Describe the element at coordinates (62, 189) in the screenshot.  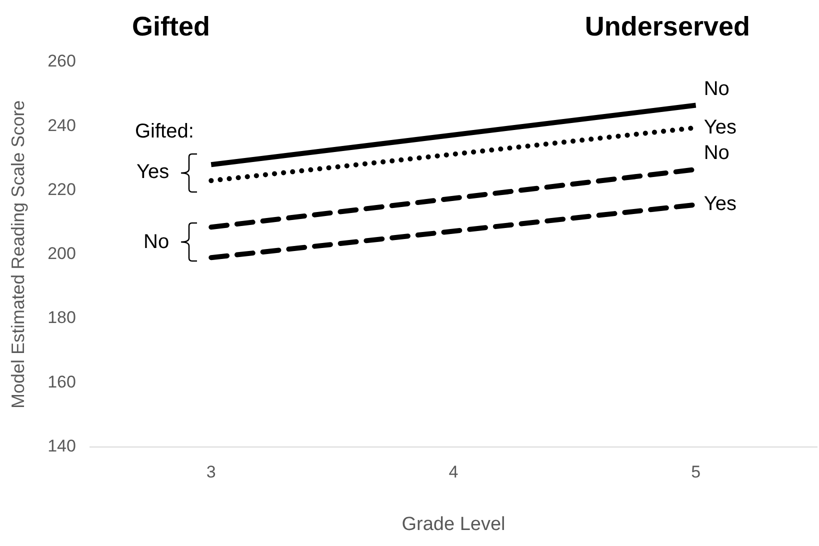
I see `y-tick-label: 220` at that location.